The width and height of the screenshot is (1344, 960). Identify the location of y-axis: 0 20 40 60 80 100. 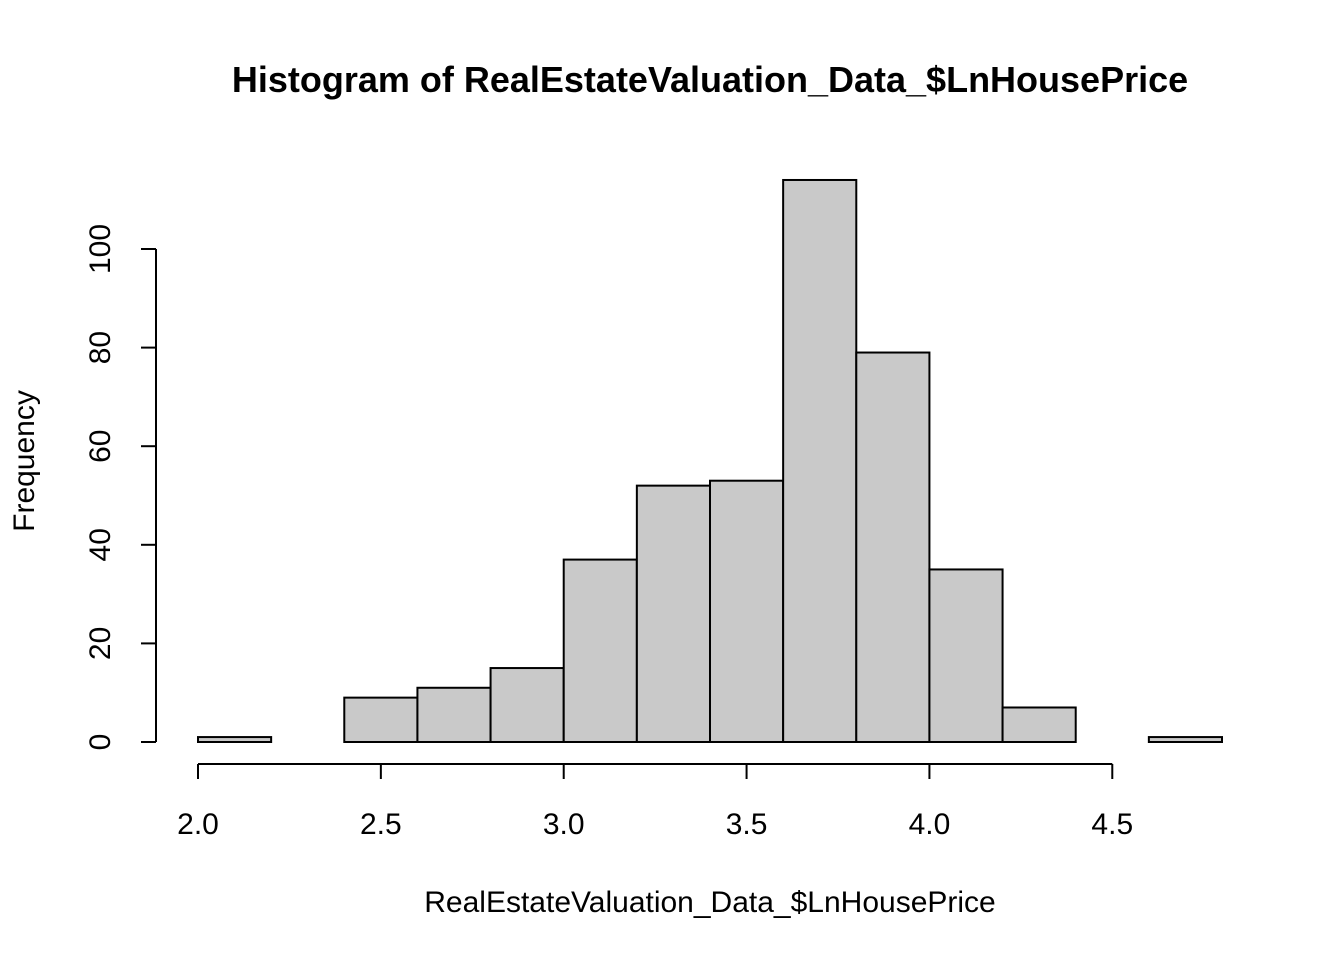
(120, 487).